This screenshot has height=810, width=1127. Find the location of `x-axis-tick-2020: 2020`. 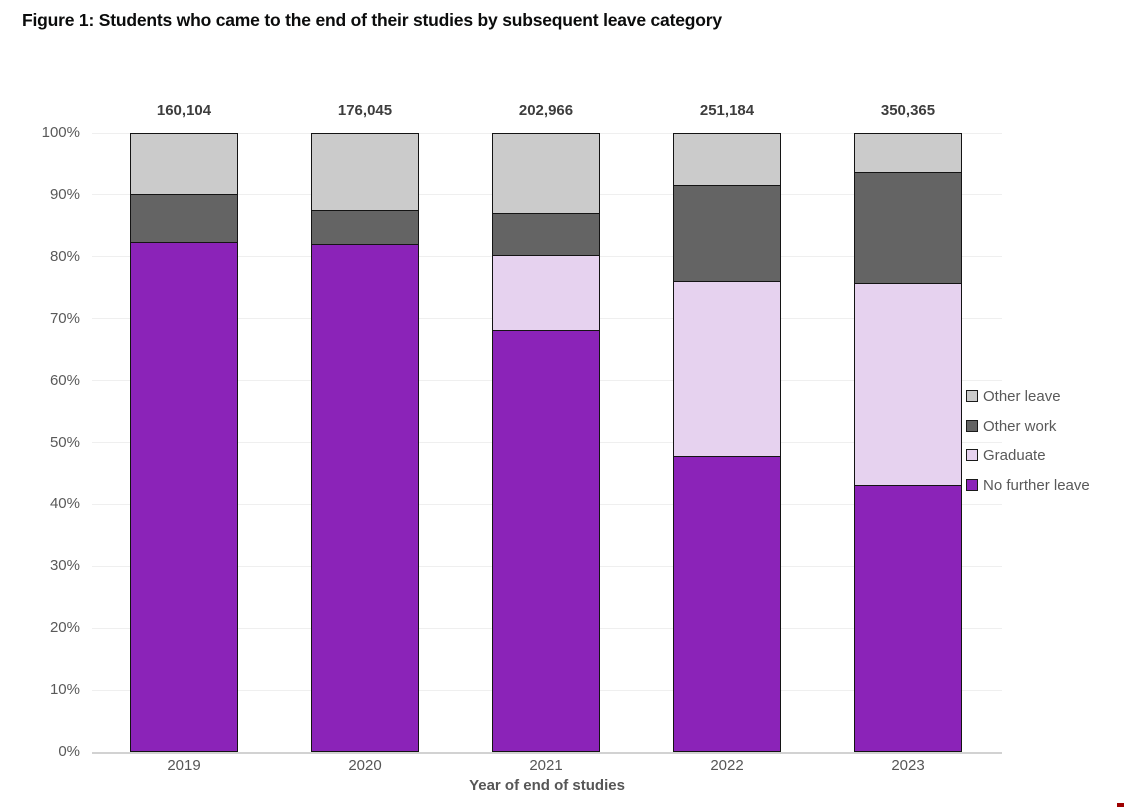

x-axis-tick-2020: 2020 is located at coordinates (365, 765).